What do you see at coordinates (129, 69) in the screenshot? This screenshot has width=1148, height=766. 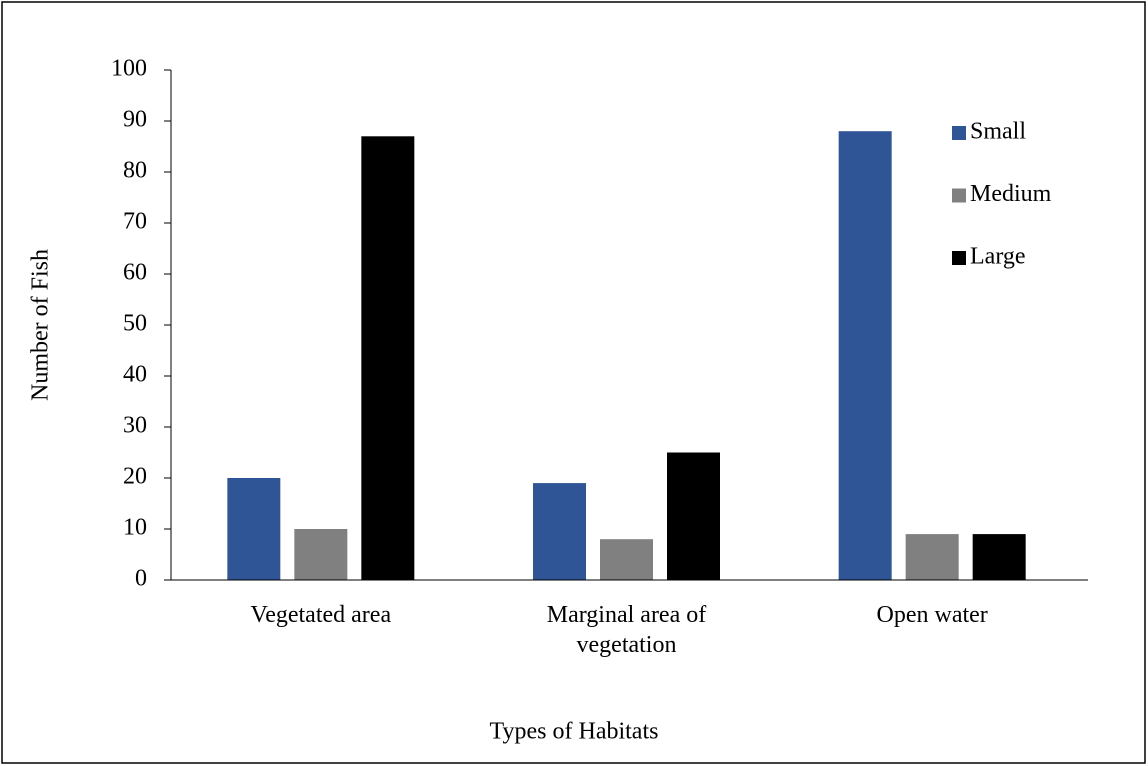 I see `y-tick-label: 100` at bounding box center [129, 69].